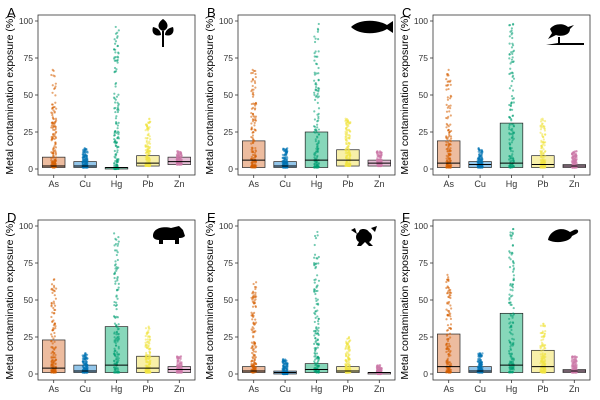 The width and height of the screenshot is (600, 400). What do you see at coordinates (348, 364) in the screenshot?
I see `series-Pb: Pb` at bounding box center [348, 364].